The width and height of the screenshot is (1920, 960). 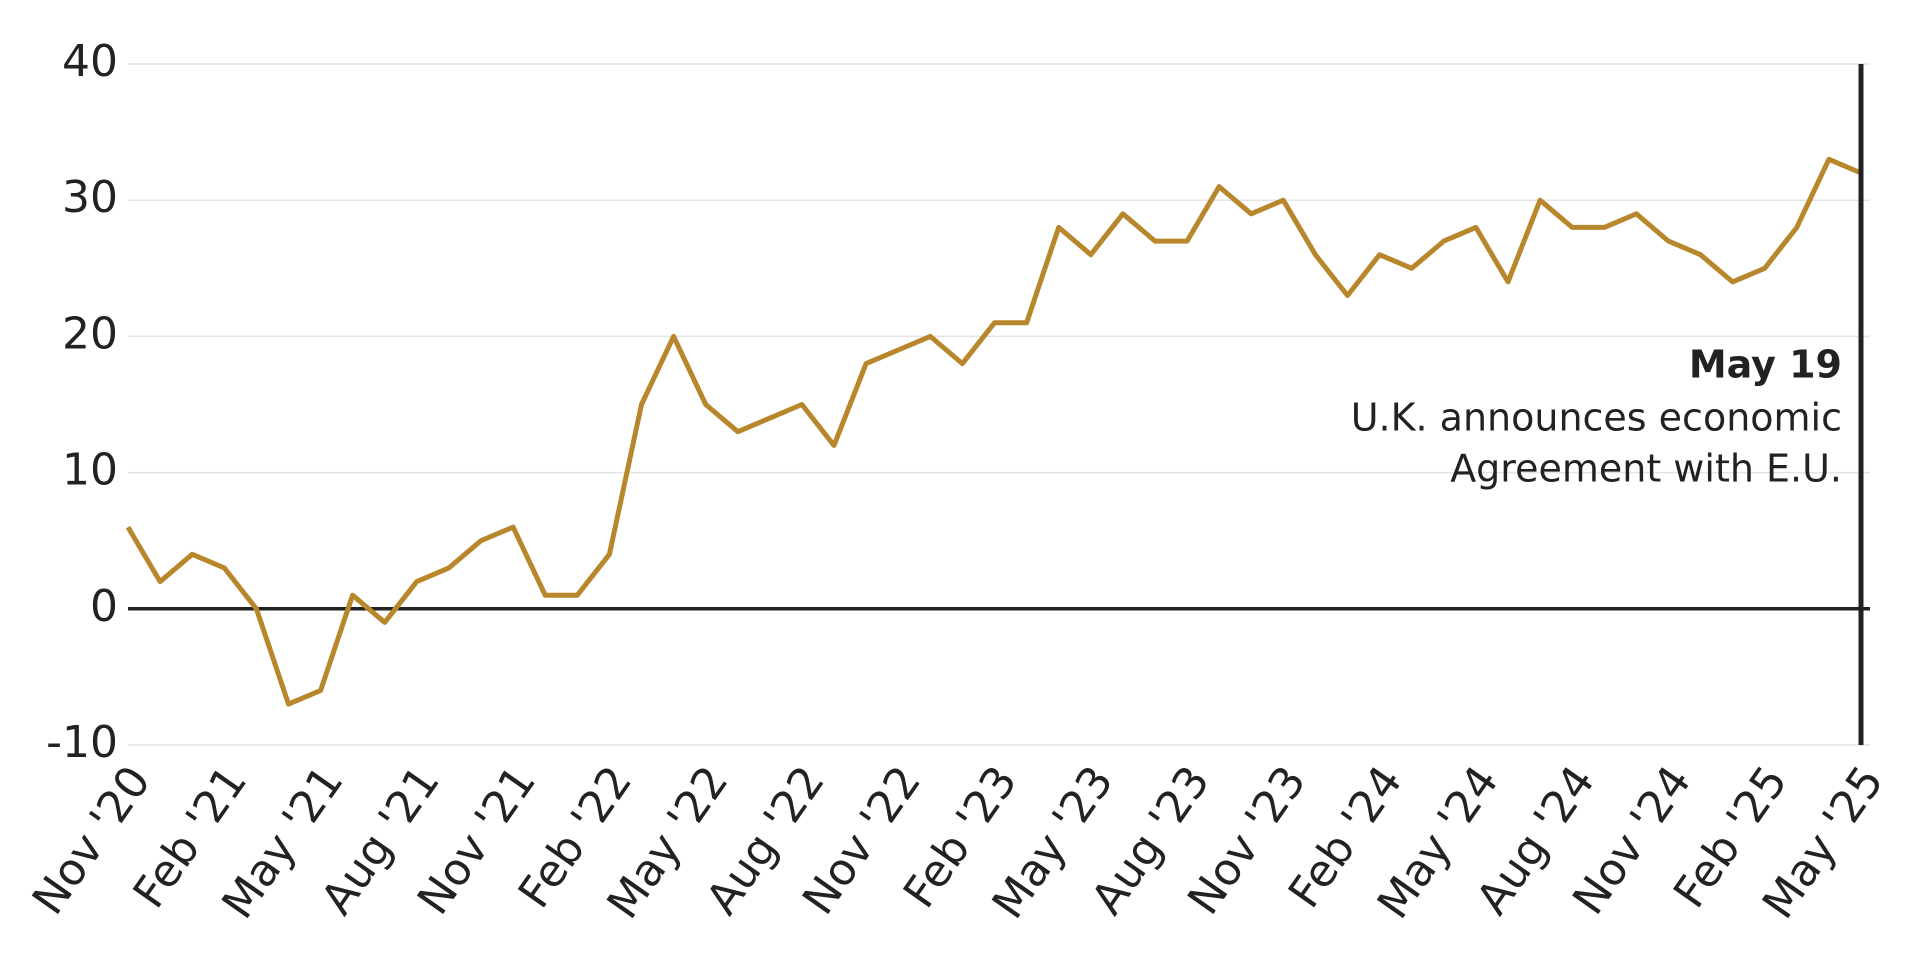 I want to click on y-tick-label: 30, so click(x=90, y=197).